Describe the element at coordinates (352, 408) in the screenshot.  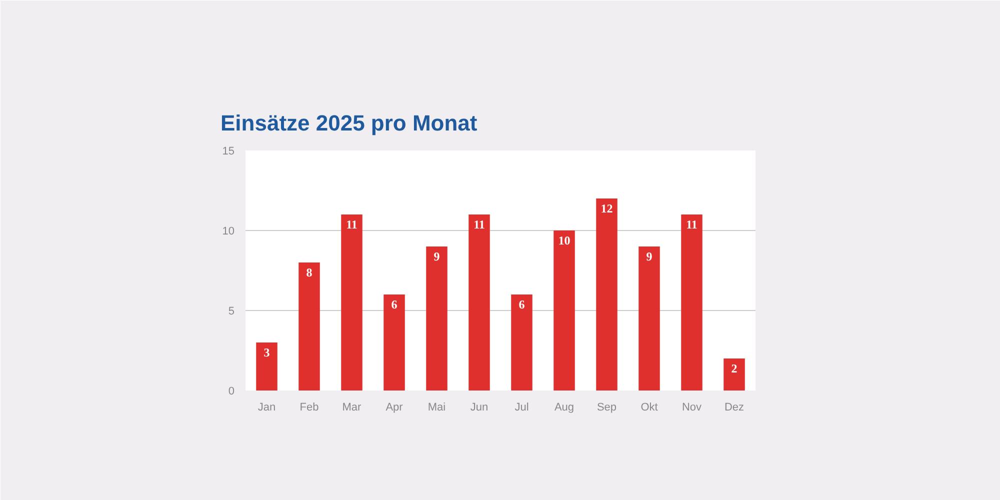
I see `x-tick-label: Mar` at that location.